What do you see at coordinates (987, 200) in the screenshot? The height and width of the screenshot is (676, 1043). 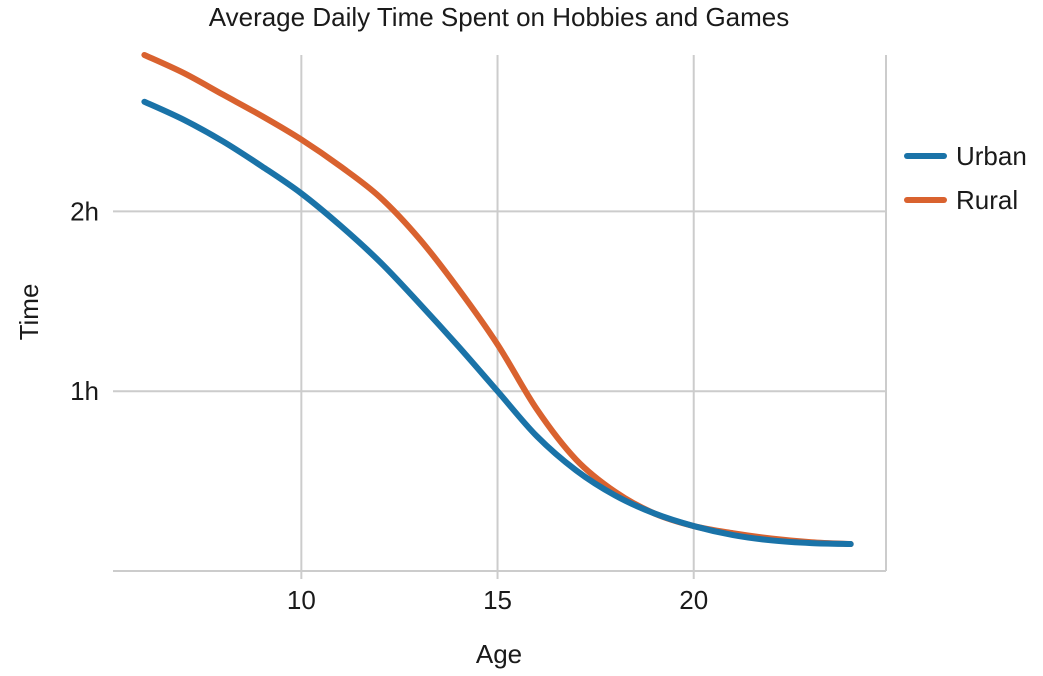 I see `legend-label-rural: Rural` at bounding box center [987, 200].